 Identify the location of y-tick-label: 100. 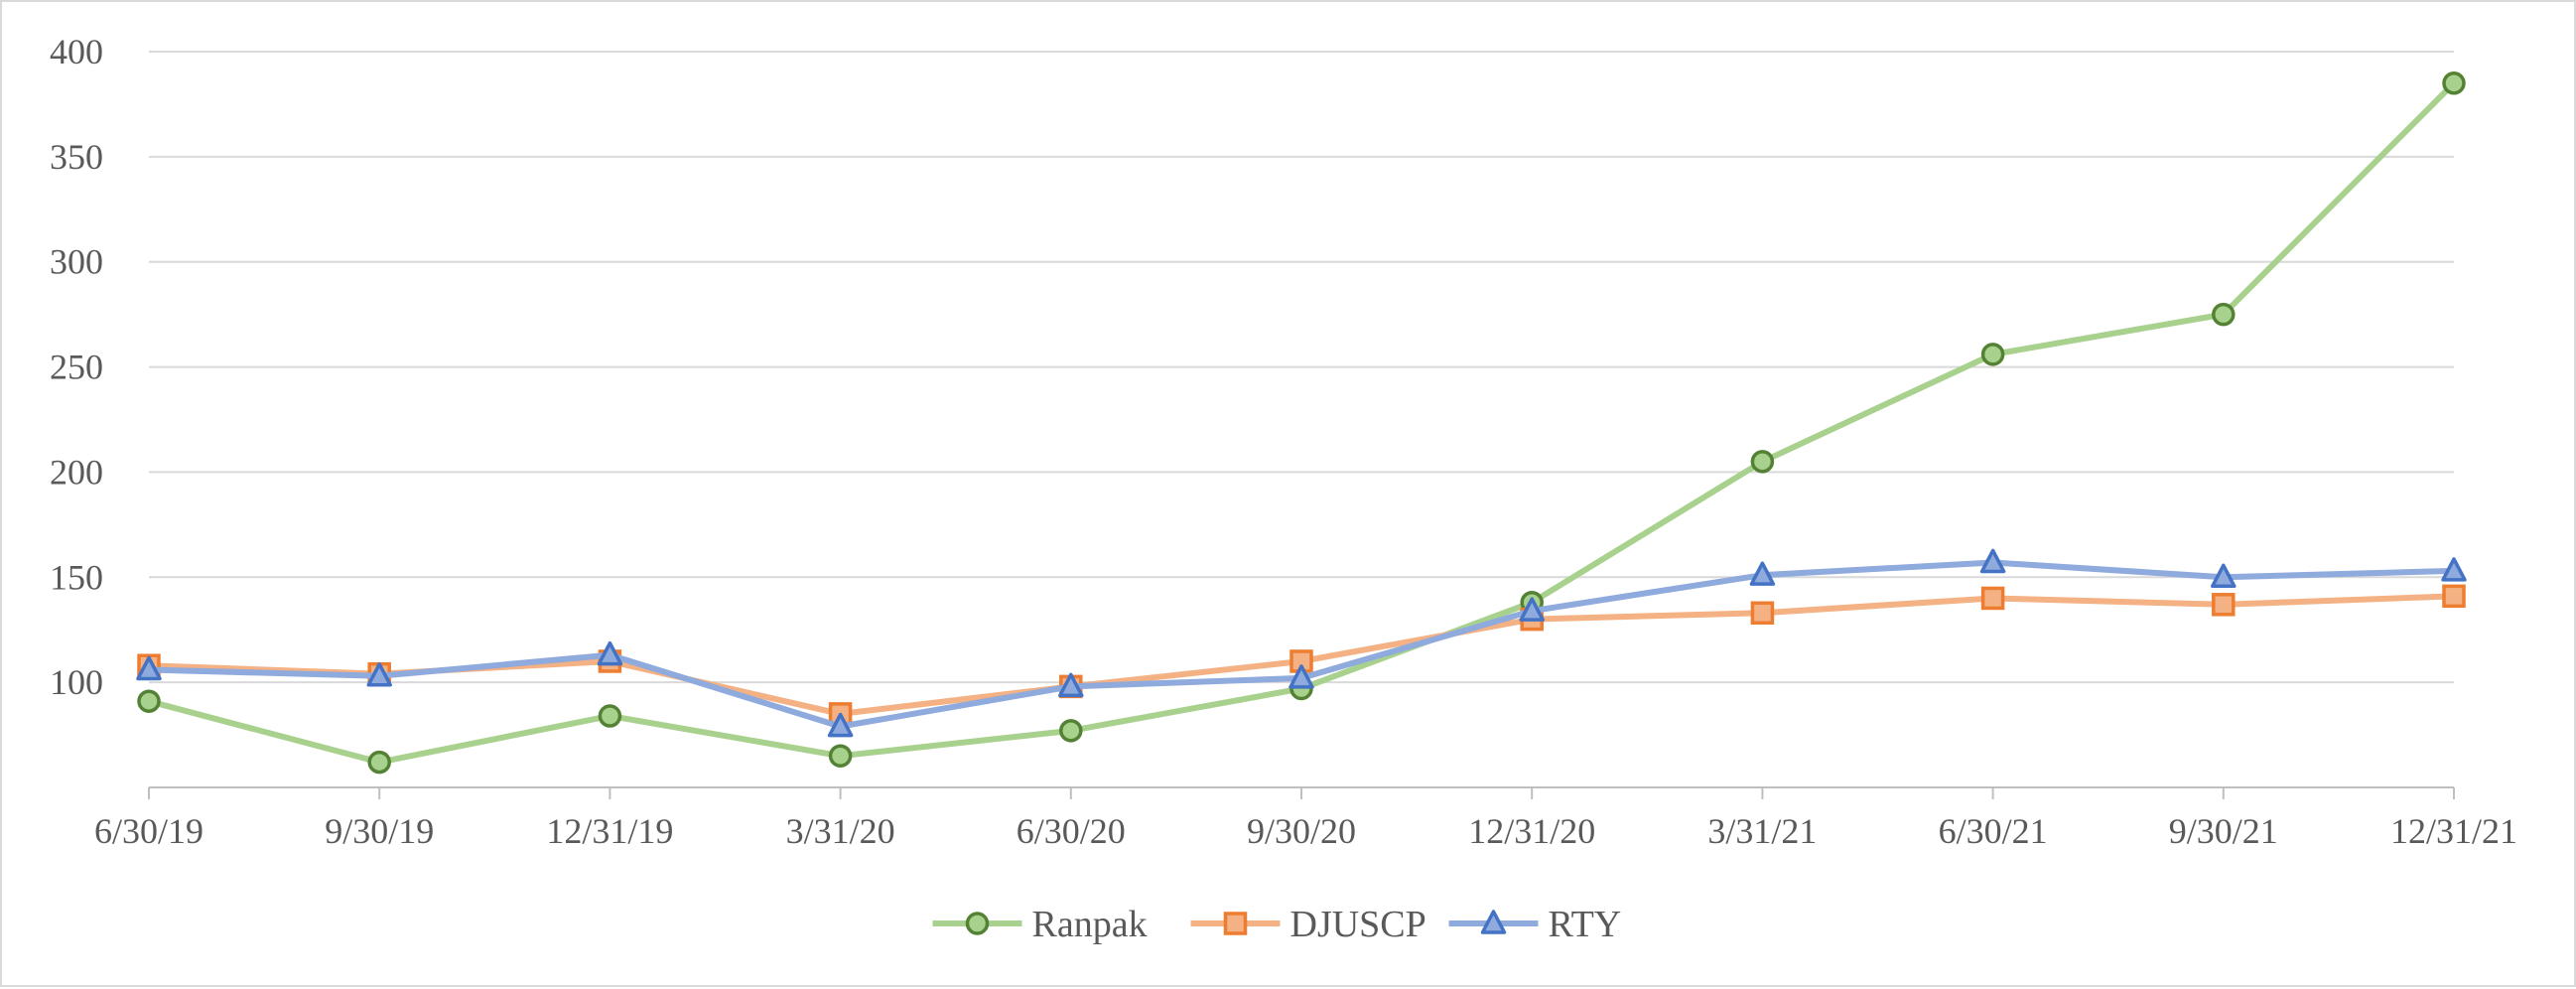
(76, 682).